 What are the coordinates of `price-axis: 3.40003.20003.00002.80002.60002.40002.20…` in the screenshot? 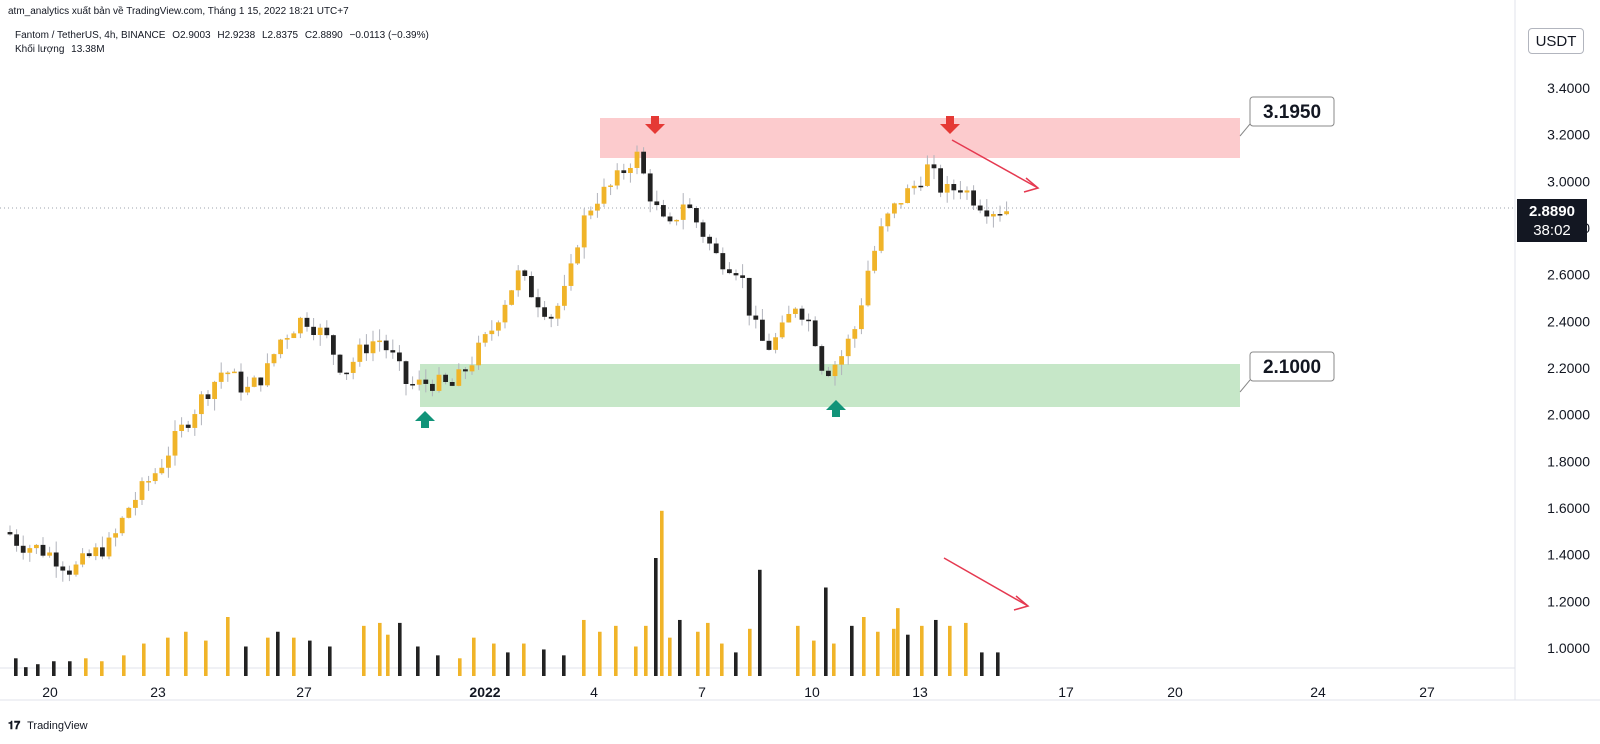 It's located at (1568, 368).